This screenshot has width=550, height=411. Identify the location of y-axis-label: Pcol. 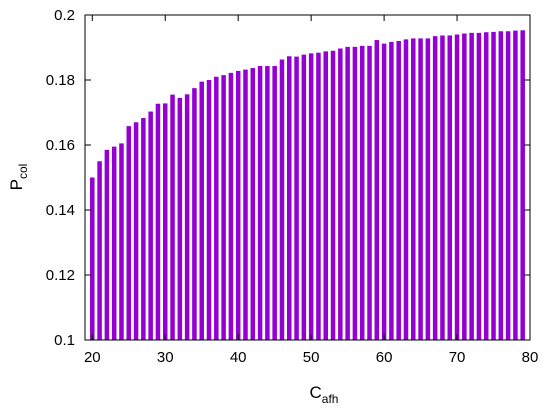
(18, 177).